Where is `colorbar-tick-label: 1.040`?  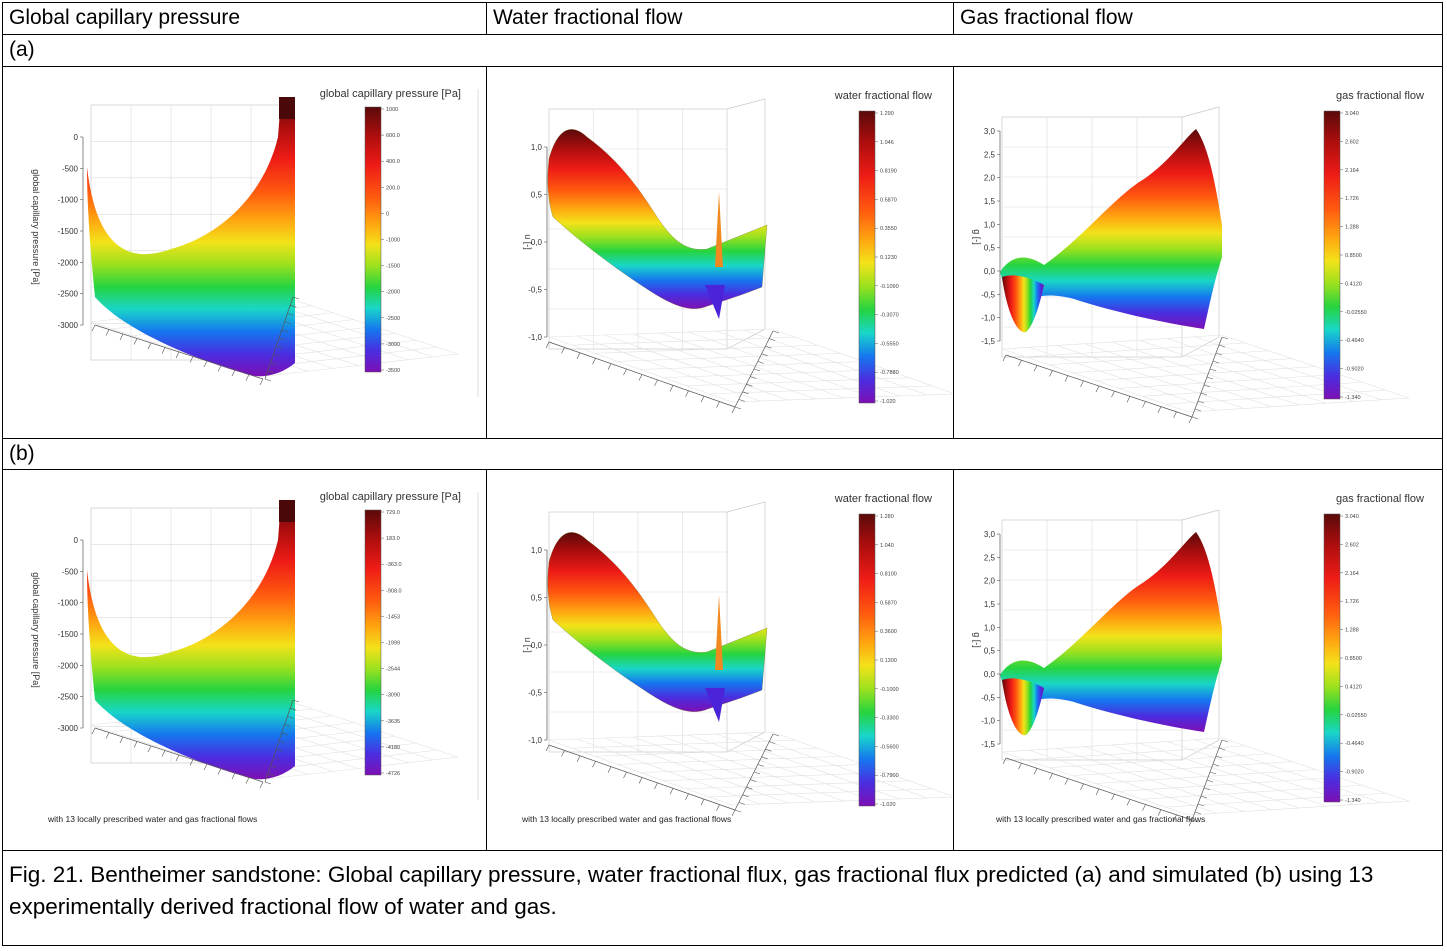
colorbar-tick-label: 1.040 is located at coordinates (887, 546).